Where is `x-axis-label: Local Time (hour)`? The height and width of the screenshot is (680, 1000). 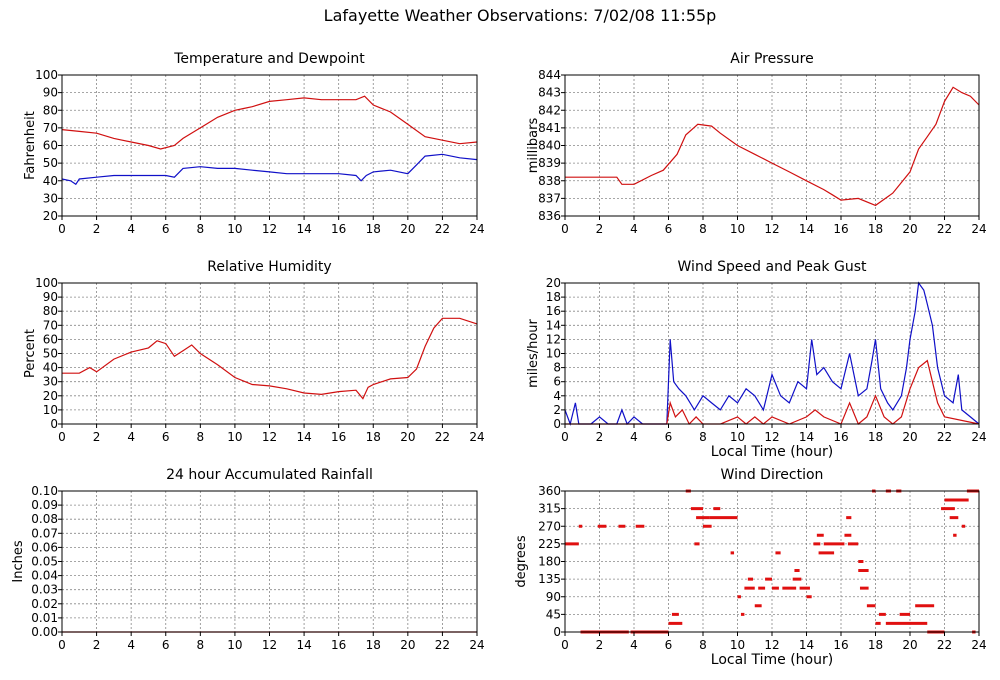
x-axis-label: Local Time (hour) is located at coordinates (772, 452).